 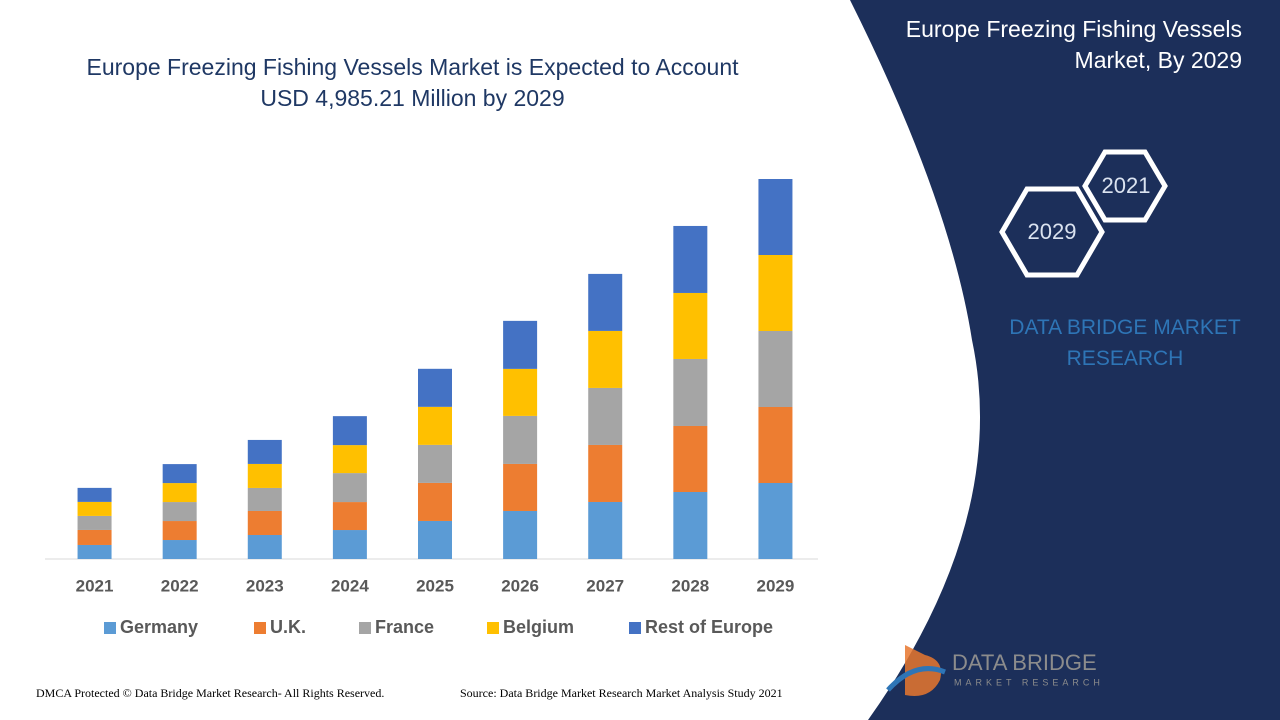 I want to click on brand-text: DATA BRIDGE MARKET RESEARCH, so click(x=1125, y=343).